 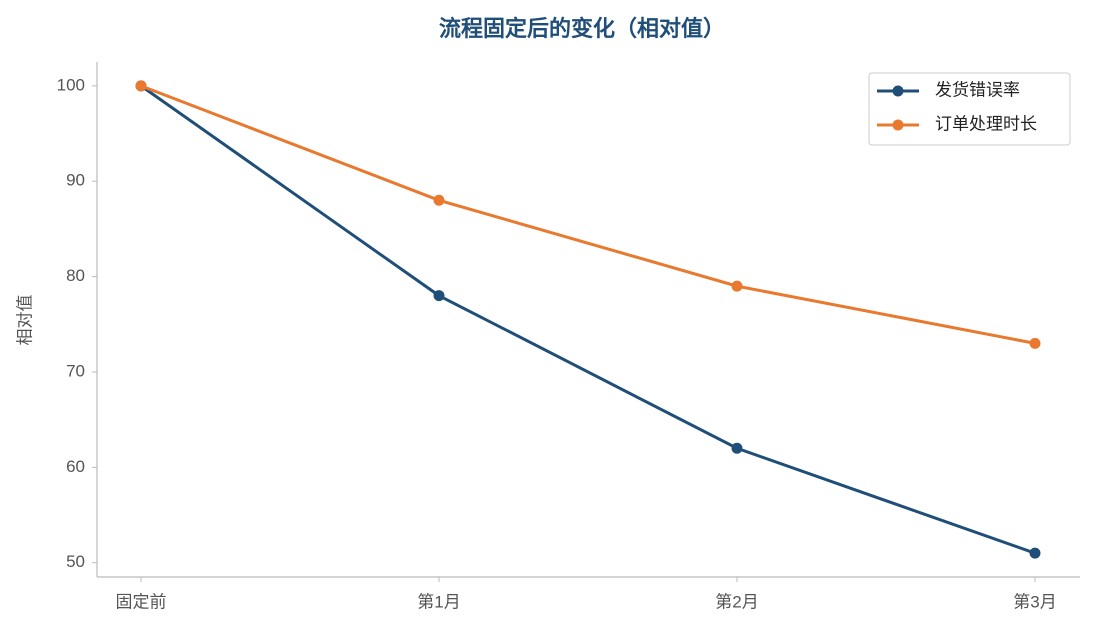 What do you see at coordinates (141, 601) in the screenshot?
I see `x-tick-label: 固定前` at bounding box center [141, 601].